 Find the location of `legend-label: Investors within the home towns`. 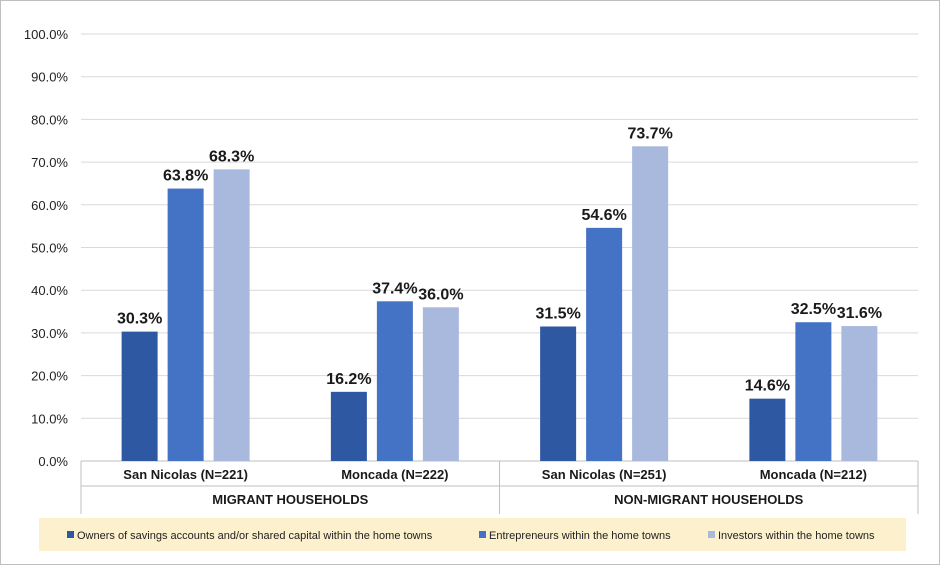

legend-label: Investors within the home towns is located at coordinates (796, 536).